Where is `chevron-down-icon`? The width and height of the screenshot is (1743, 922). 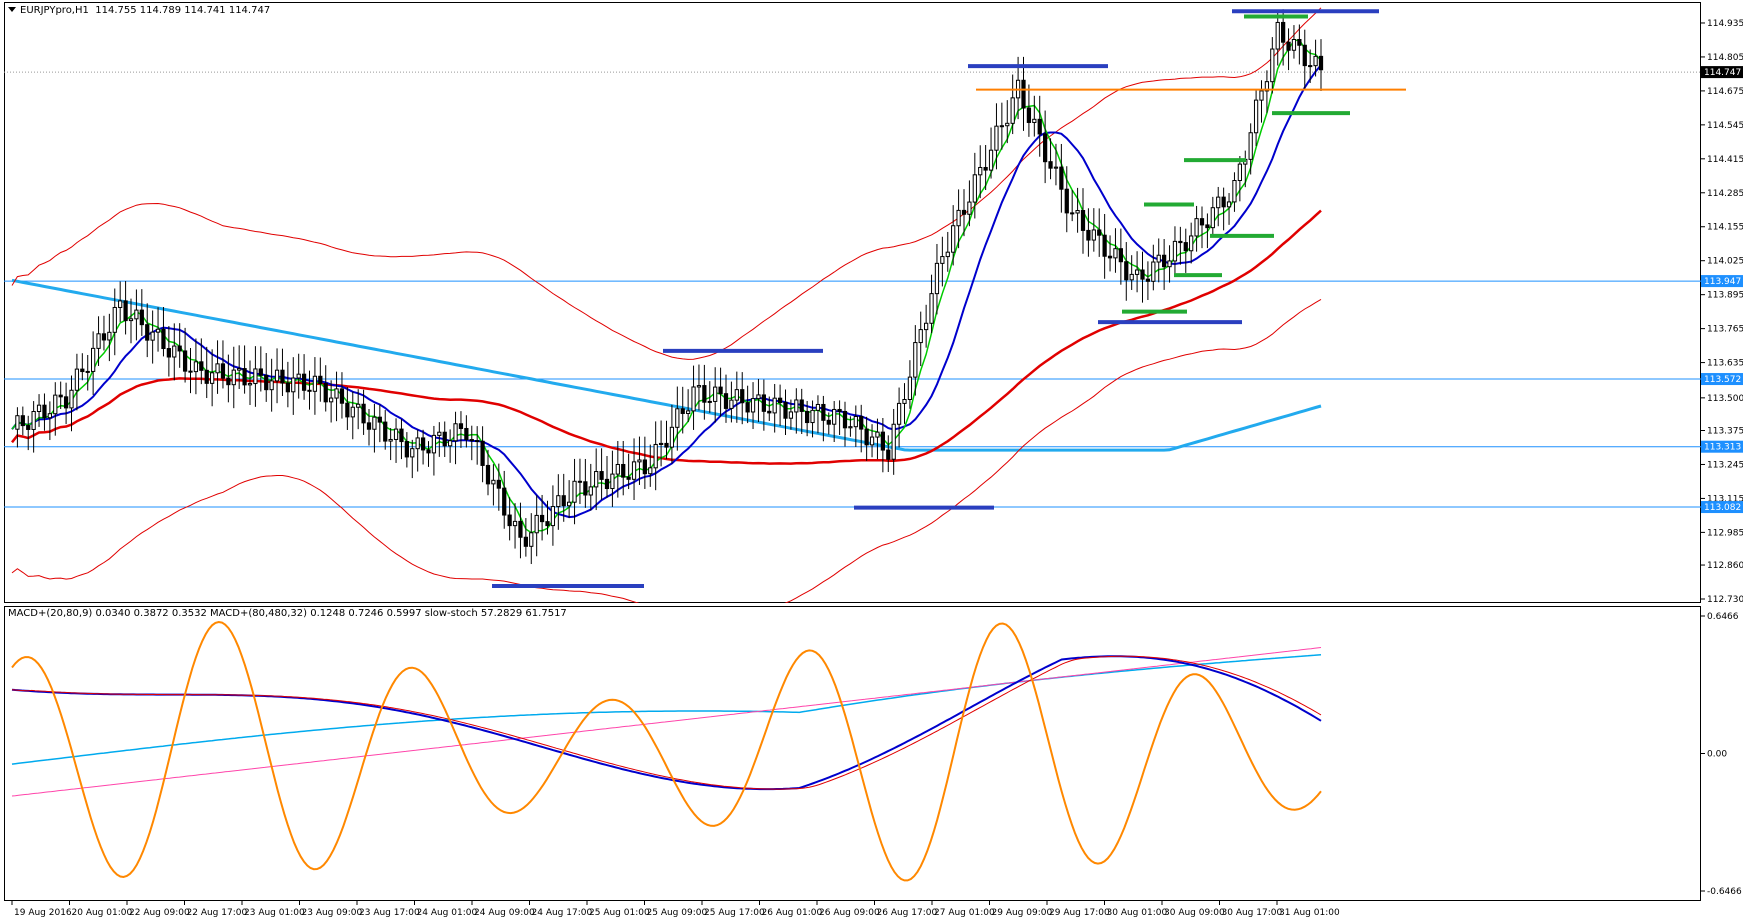
chevron-down-icon is located at coordinates (12, 9).